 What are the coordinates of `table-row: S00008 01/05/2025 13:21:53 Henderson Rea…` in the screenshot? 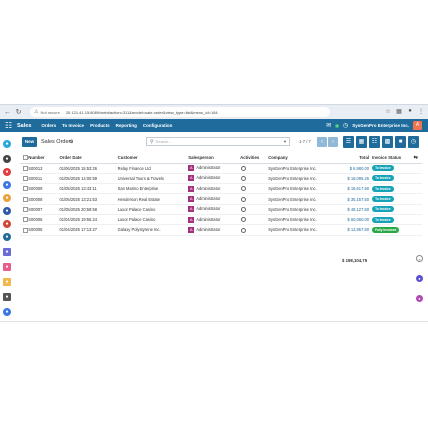 It's located at (221, 199).